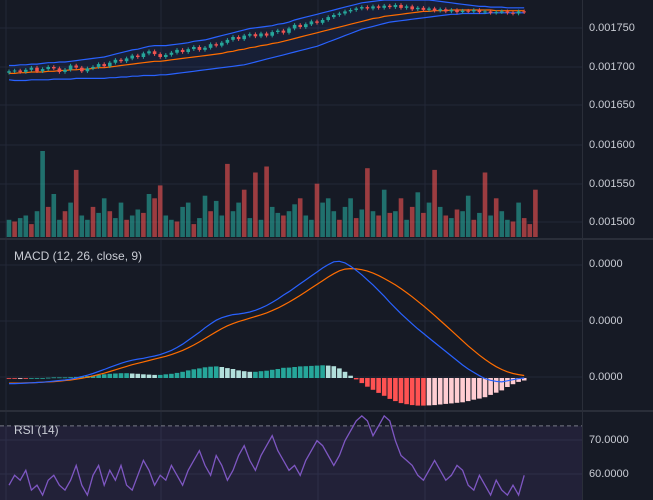 This screenshot has height=500, width=653. Describe the element at coordinates (612, 105) in the screenshot. I see `price-axis-label: 0.001650` at that location.